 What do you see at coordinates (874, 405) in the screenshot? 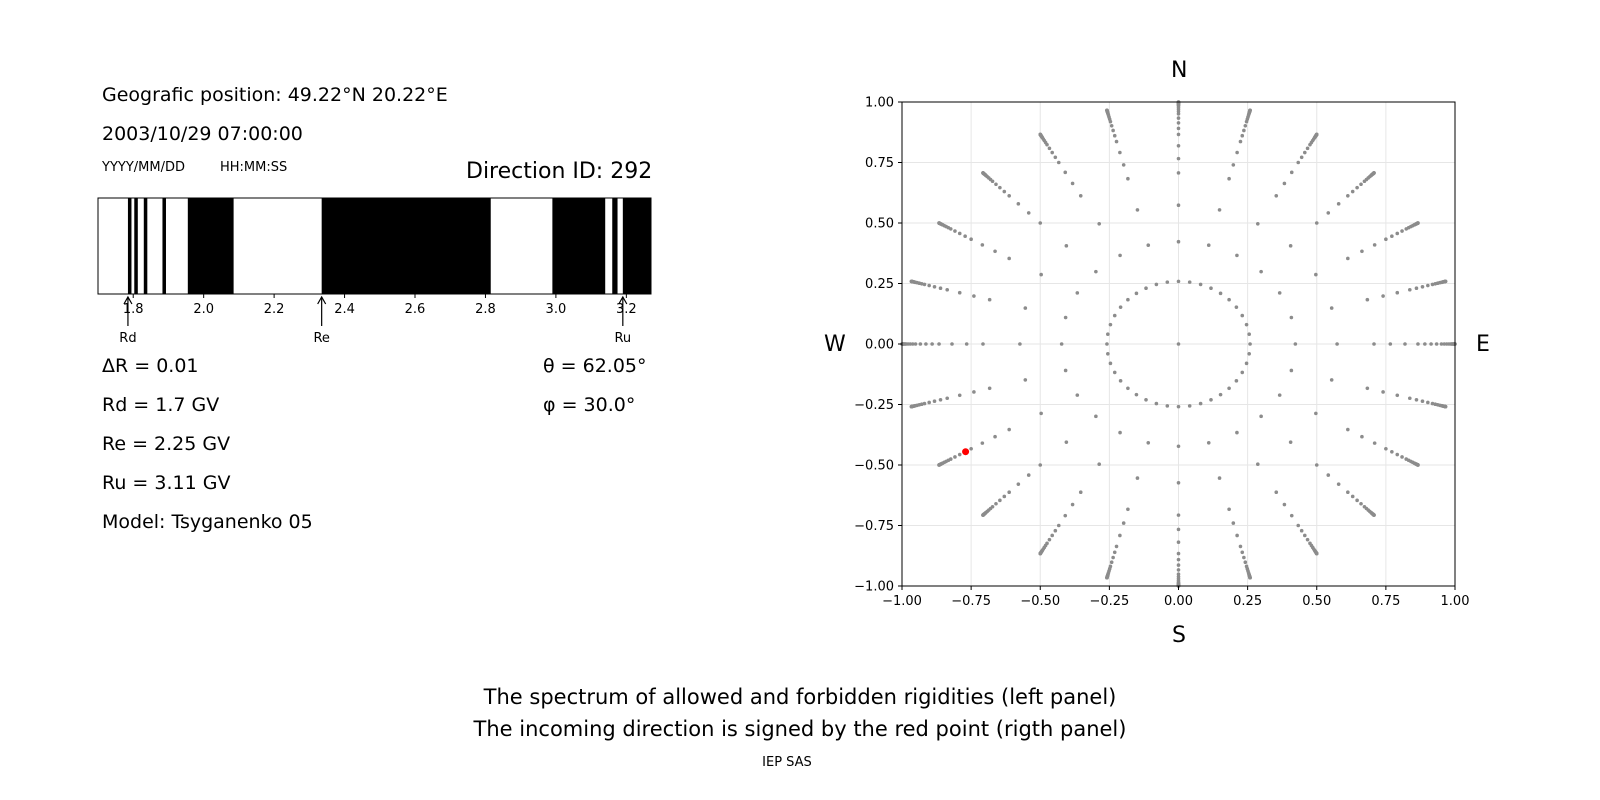
I see `y-tick-label: −0.25` at bounding box center [874, 405].